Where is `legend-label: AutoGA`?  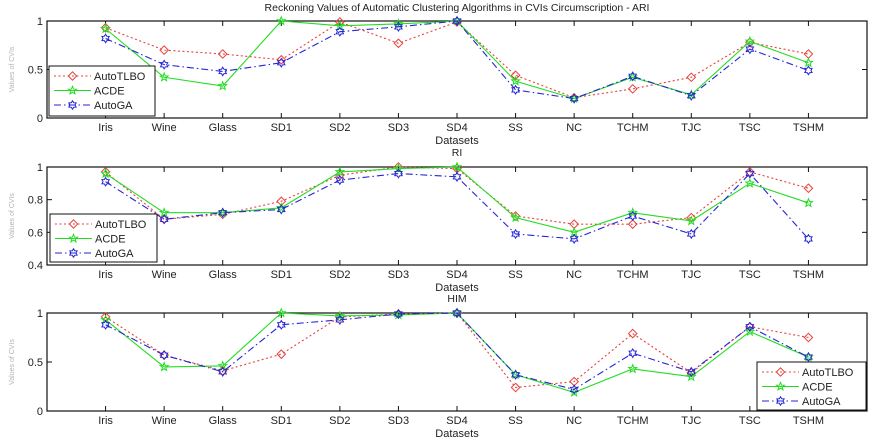
legend-label: AutoGA is located at coordinates (114, 254).